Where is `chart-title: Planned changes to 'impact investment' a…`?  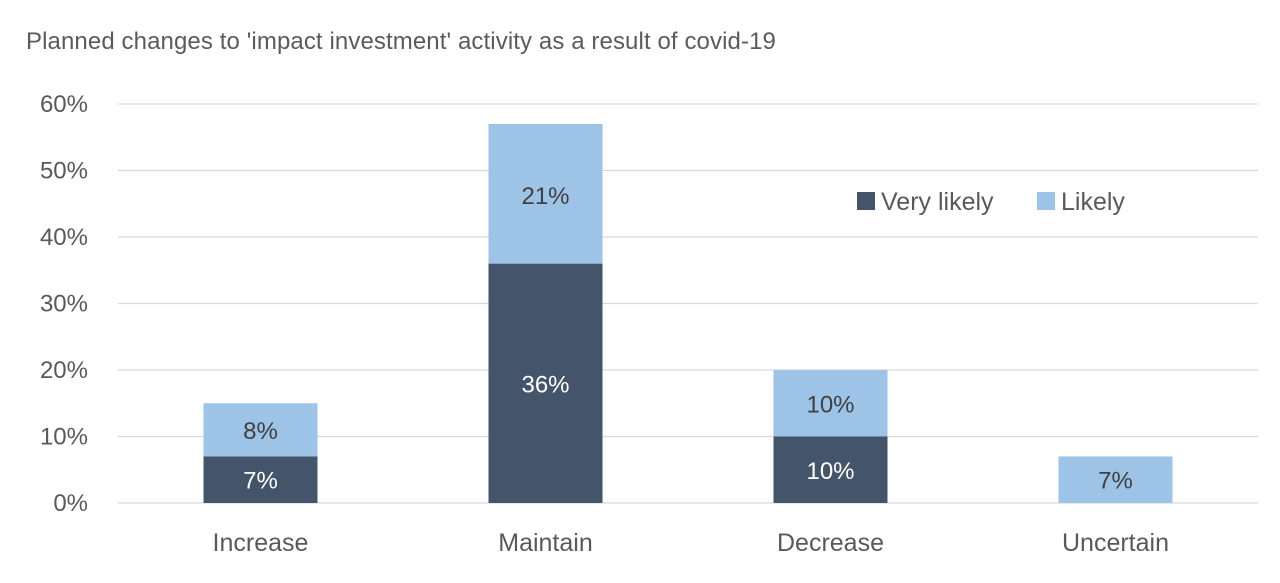
chart-title: Planned changes to 'impact investment' a… is located at coordinates (401, 41).